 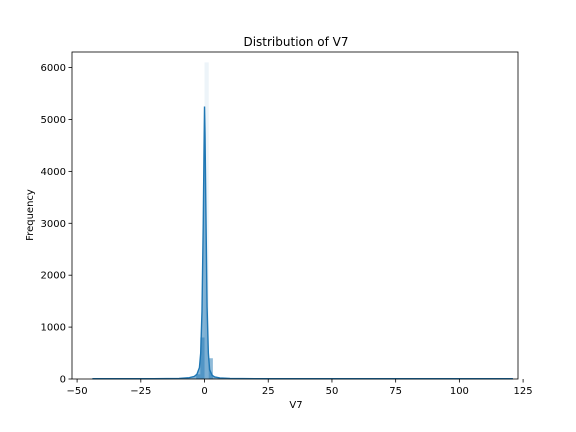 What do you see at coordinates (300, 388) in the screenshot?
I see `x-axis: −50 −25 0 25 50 75 100 125` at bounding box center [300, 388].